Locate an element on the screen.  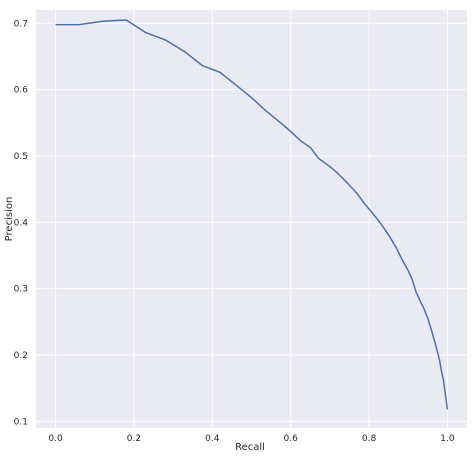
y-tick-label: 0.4 is located at coordinates (21, 223).